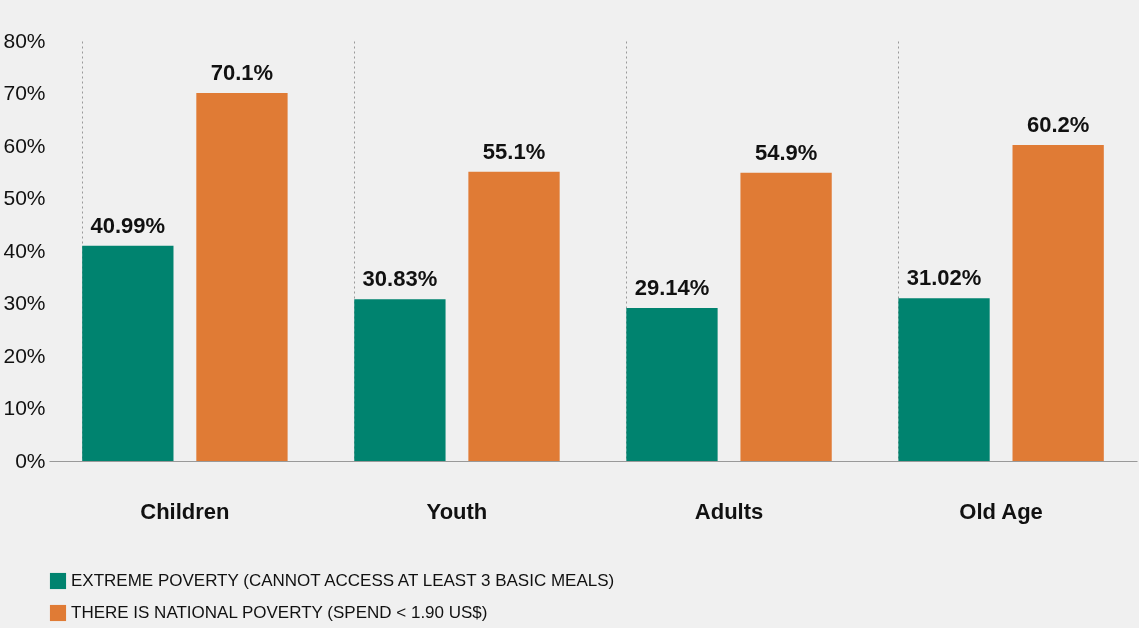 The width and height of the screenshot is (1139, 628). What do you see at coordinates (672, 288) in the screenshot?
I see `data-label: 29.14%` at bounding box center [672, 288].